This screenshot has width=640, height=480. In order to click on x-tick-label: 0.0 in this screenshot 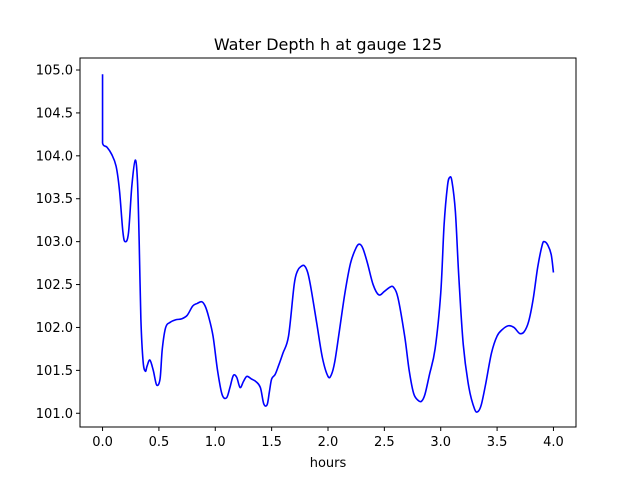, I will do `click(102, 442)`.